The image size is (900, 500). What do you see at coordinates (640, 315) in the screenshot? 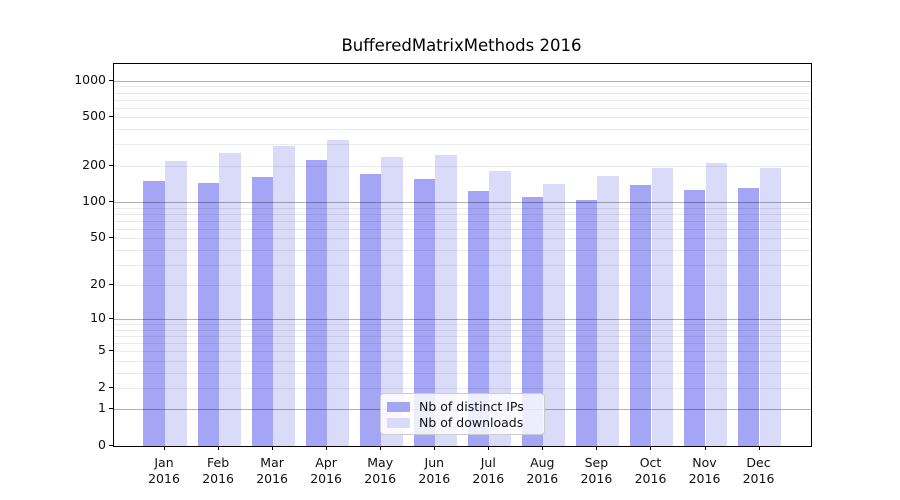
I see `bar-nb-of-distinct-ips-oct` at bounding box center [640, 315].